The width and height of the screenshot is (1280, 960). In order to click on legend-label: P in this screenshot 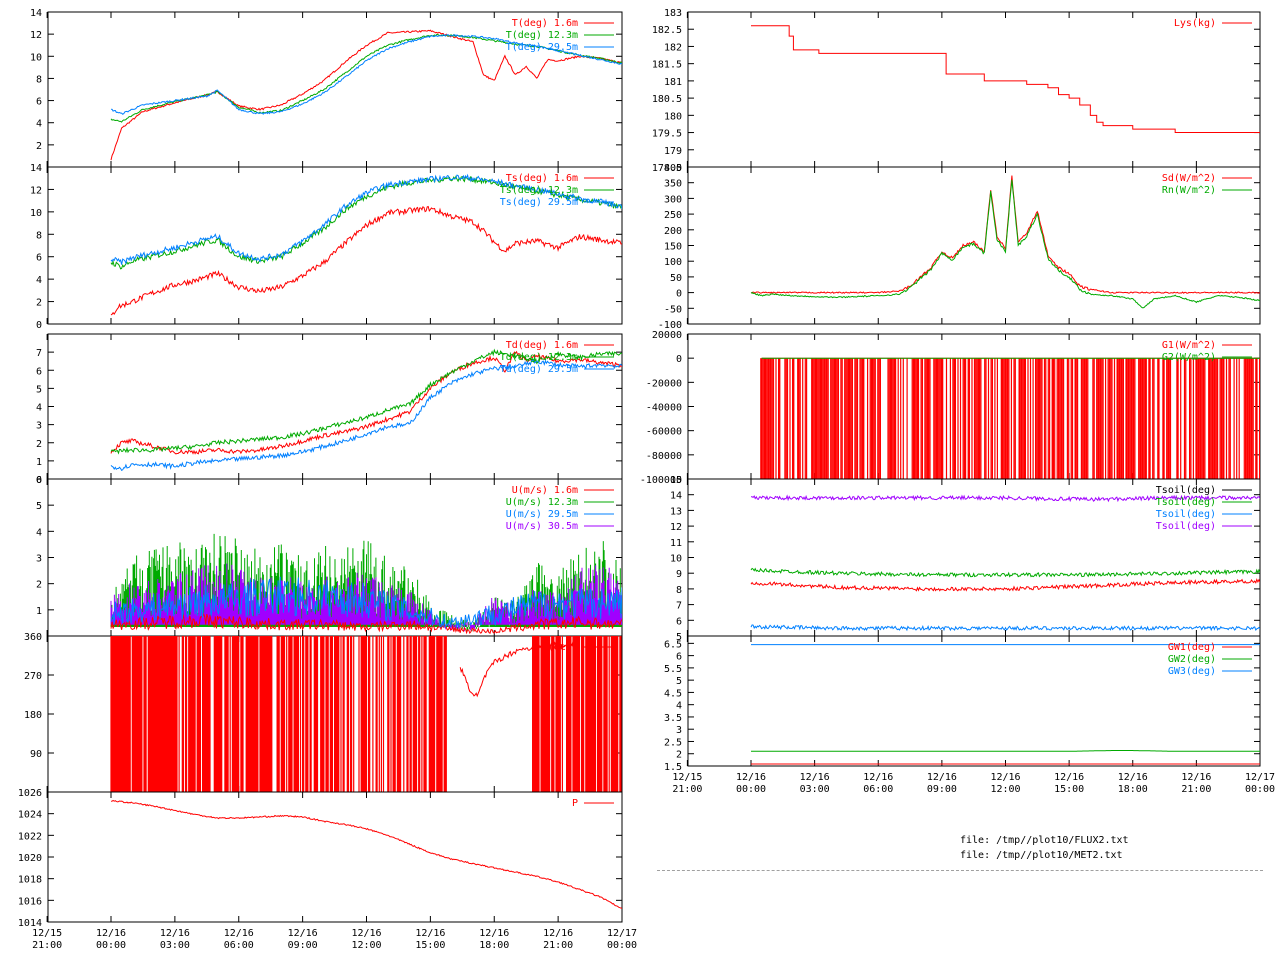, I will do `click(575, 803)`.